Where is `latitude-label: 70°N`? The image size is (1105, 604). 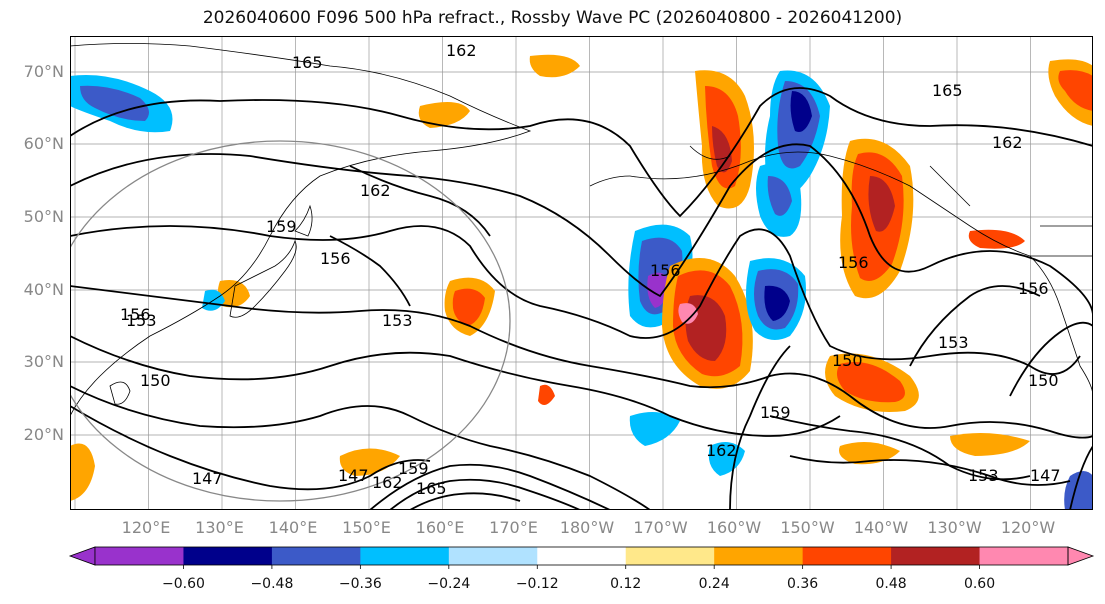 latitude-label: 70°N is located at coordinates (43, 71).